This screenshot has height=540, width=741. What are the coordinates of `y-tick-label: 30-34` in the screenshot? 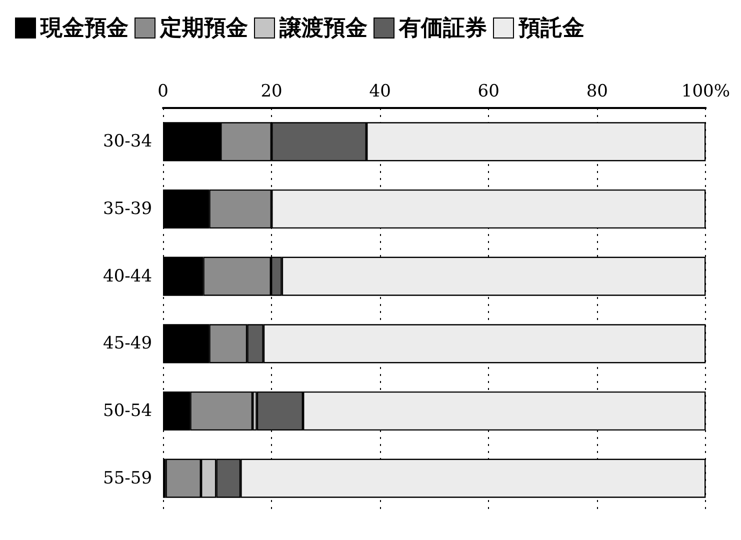 It's located at (127, 142).